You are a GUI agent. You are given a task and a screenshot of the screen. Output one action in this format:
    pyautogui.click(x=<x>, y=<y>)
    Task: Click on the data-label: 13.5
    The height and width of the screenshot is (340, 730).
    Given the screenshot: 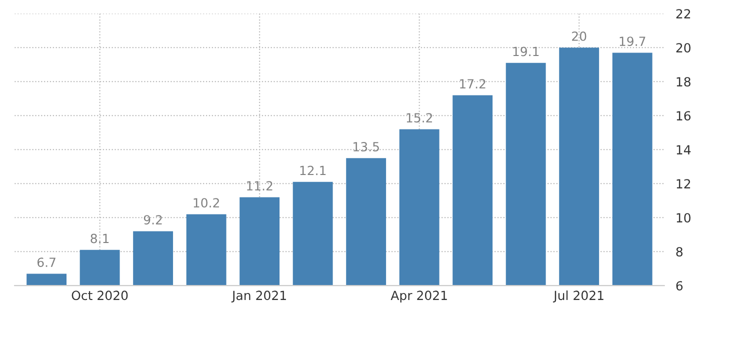 What is the action you would take?
    pyautogui.click(x=366, y=147)
    